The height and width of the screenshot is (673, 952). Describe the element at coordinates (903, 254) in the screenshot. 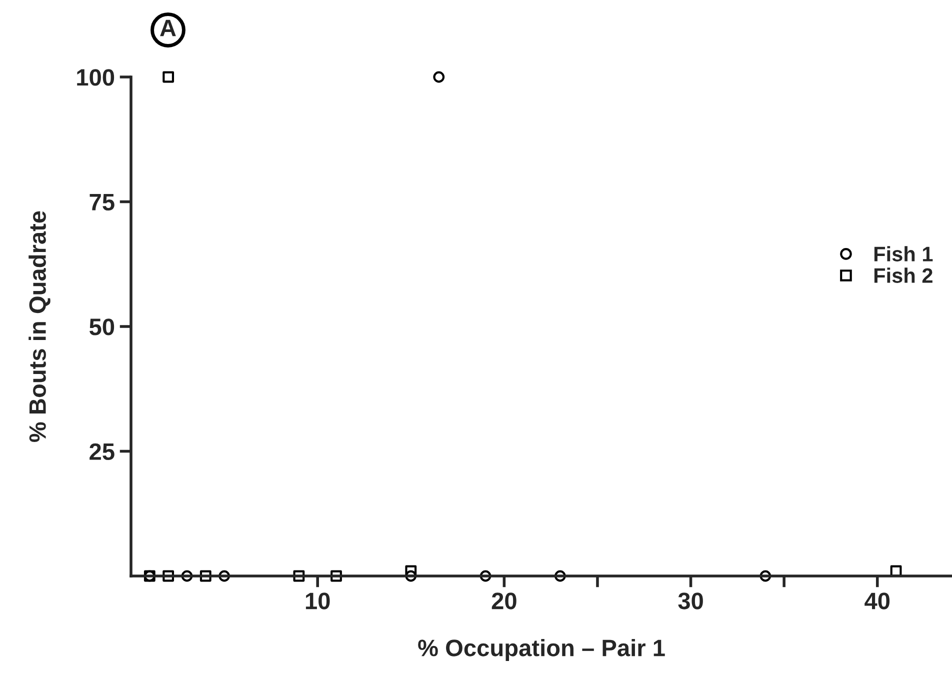

I see `legend-label: Fish 1` at that location.